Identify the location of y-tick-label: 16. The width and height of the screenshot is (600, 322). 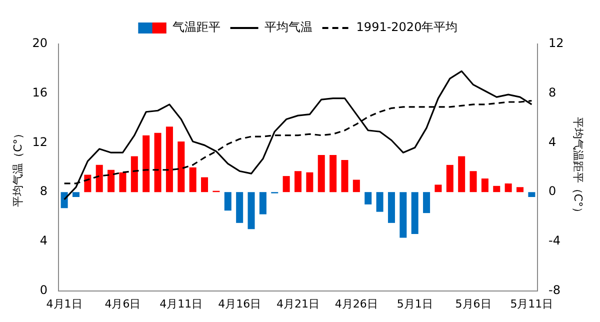
(40, 92).